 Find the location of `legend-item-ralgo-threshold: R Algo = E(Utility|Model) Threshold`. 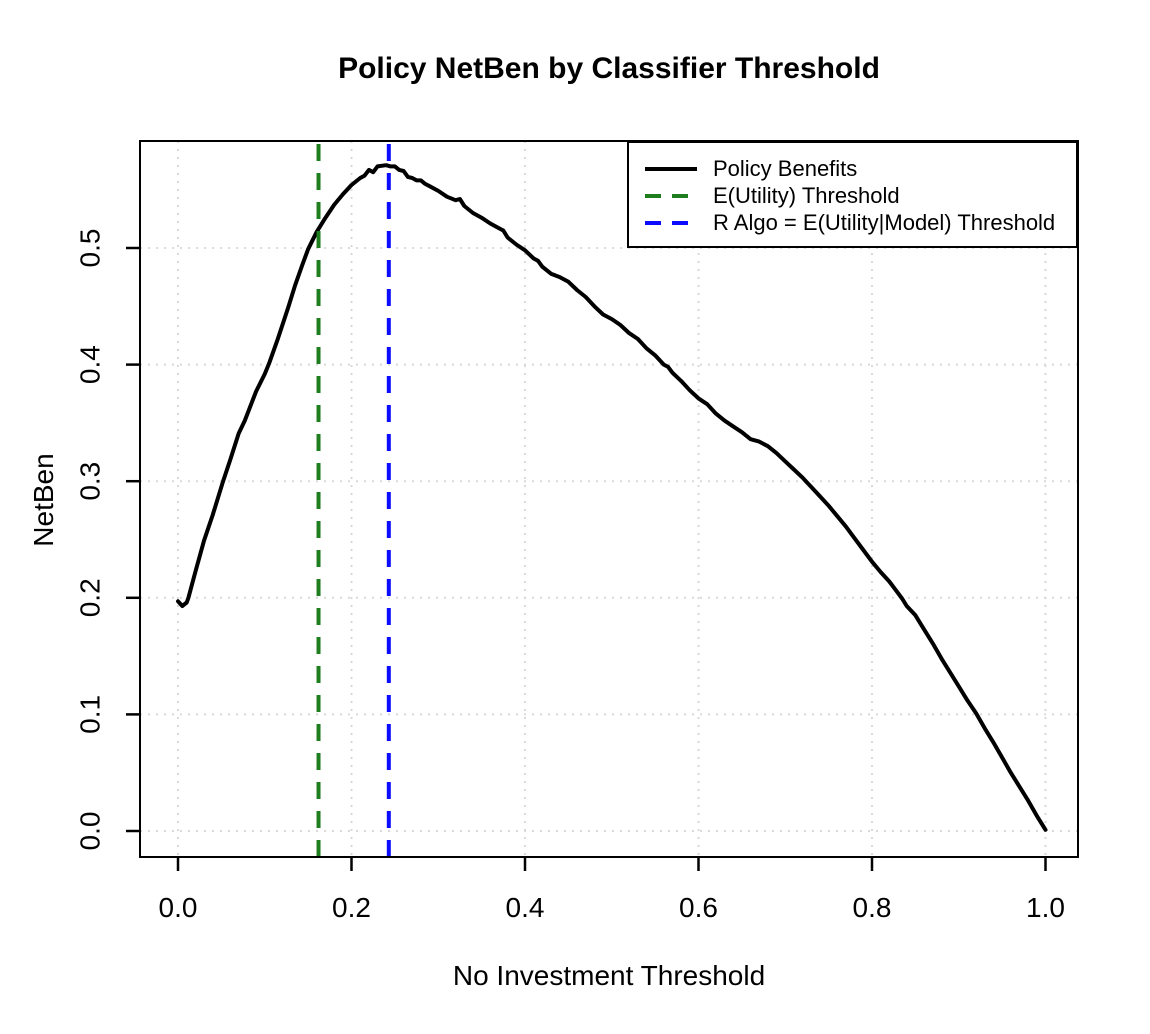

legend-item-ralgo-threshold: R Algo = E(Utility|Model) Threshold is located at coordinates (852, 222).